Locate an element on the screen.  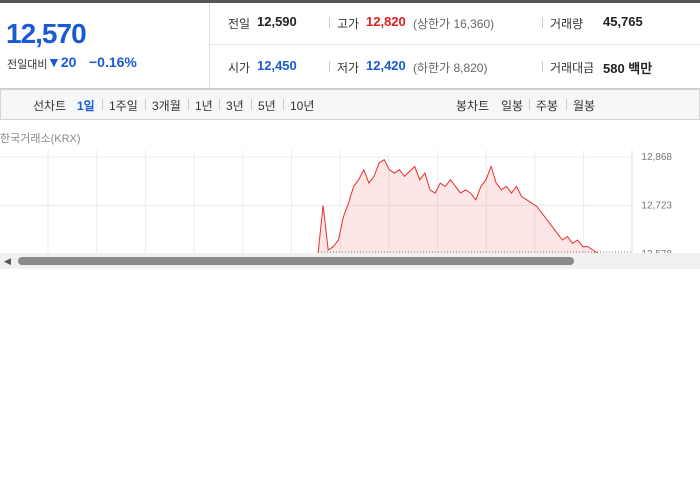
y-tick-label: 12,723 is located at coordinates (656, 206).